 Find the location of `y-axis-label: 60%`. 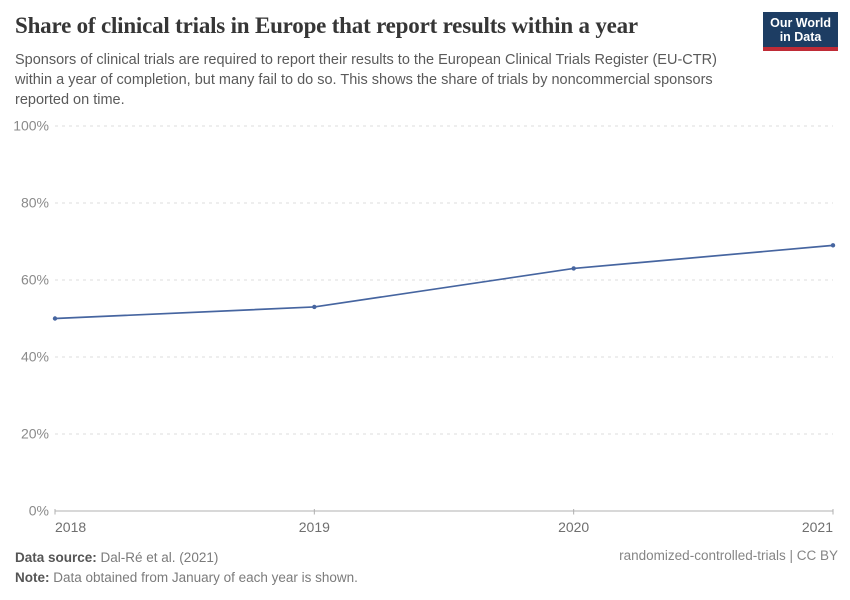

y-axis-label: 60% is located at coordinates (35, 280).